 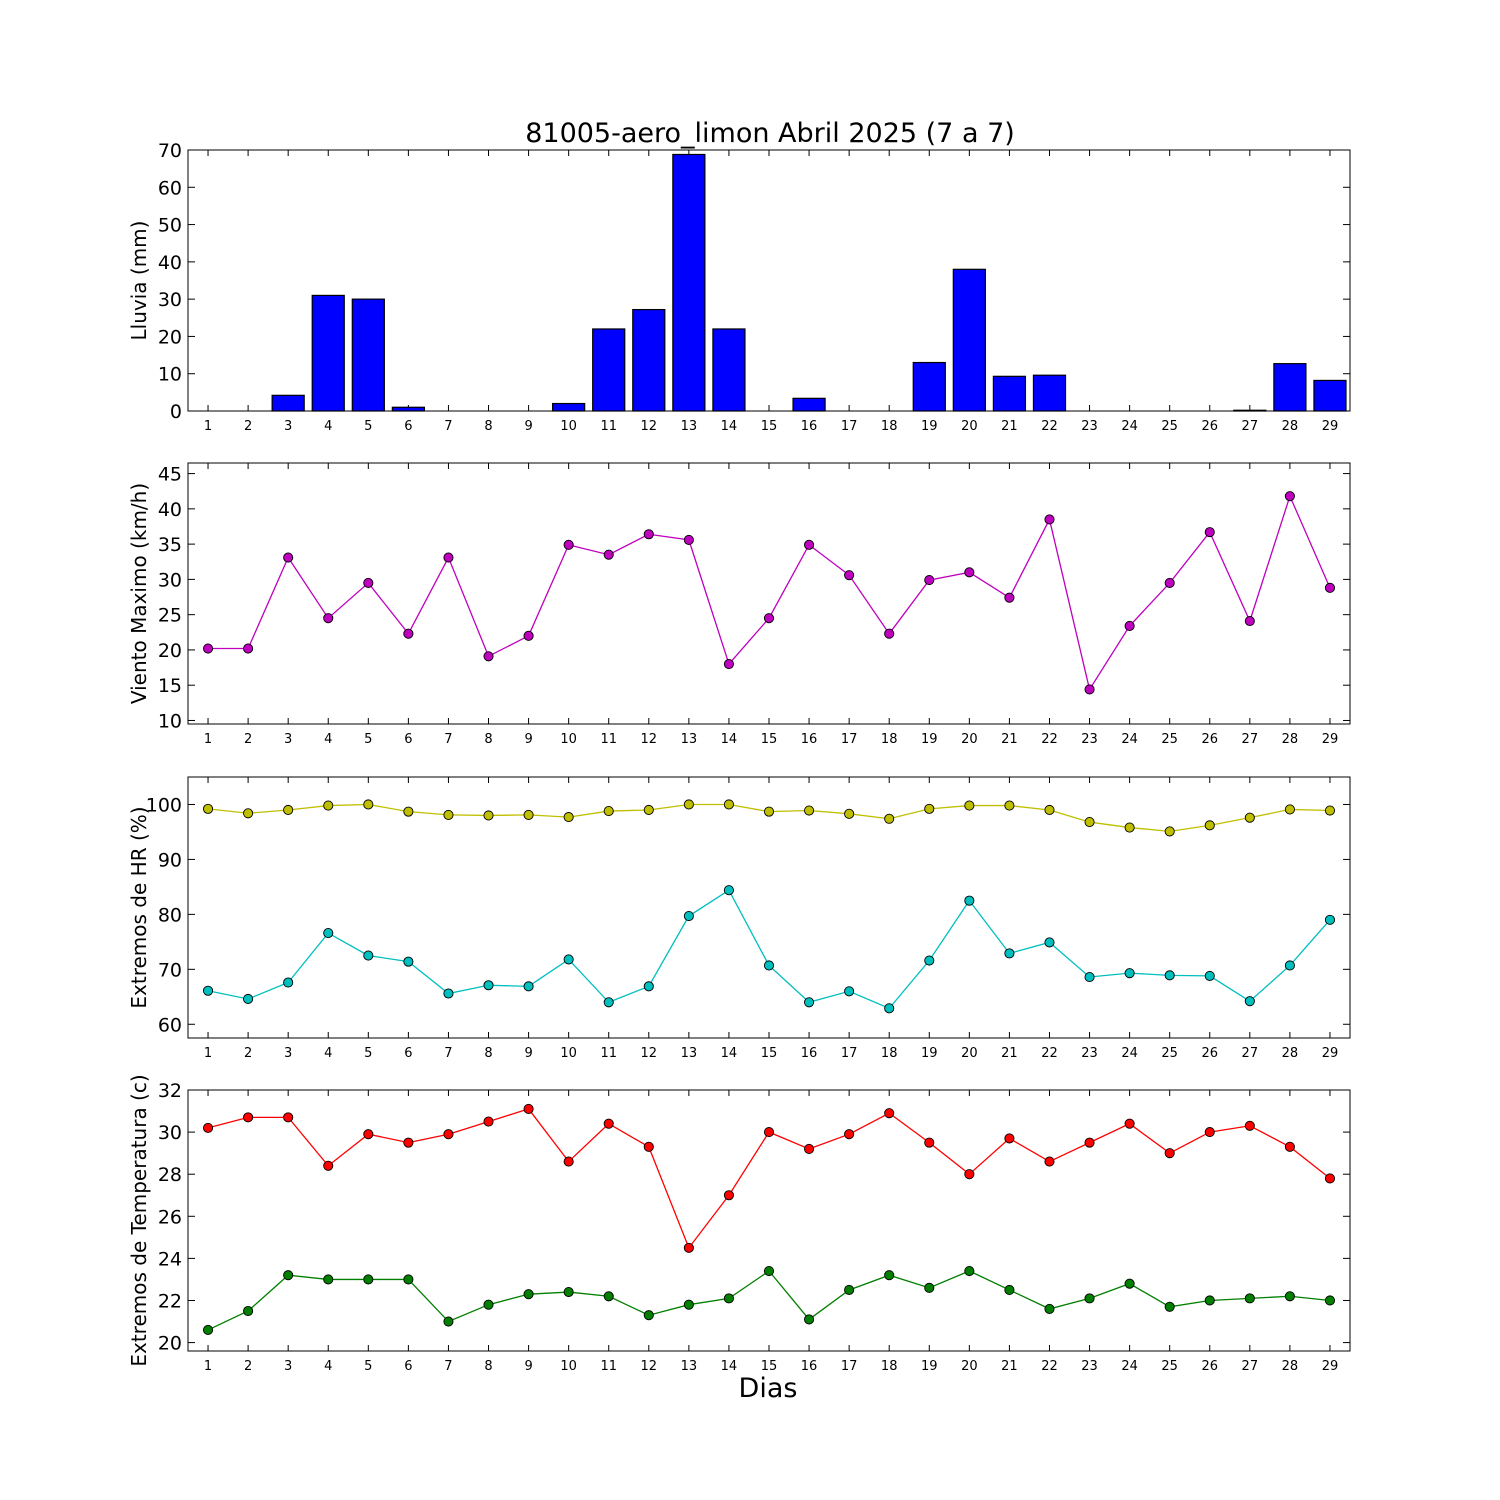 I want to click on x-tick-label: 18, so click(x=889, y=1366).